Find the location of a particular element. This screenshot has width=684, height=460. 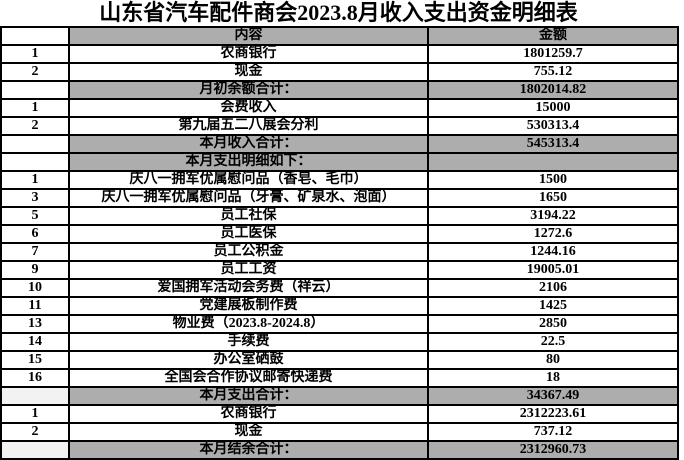

cell-content: 本月支出明细如下： is located at coordinates (248, 162).